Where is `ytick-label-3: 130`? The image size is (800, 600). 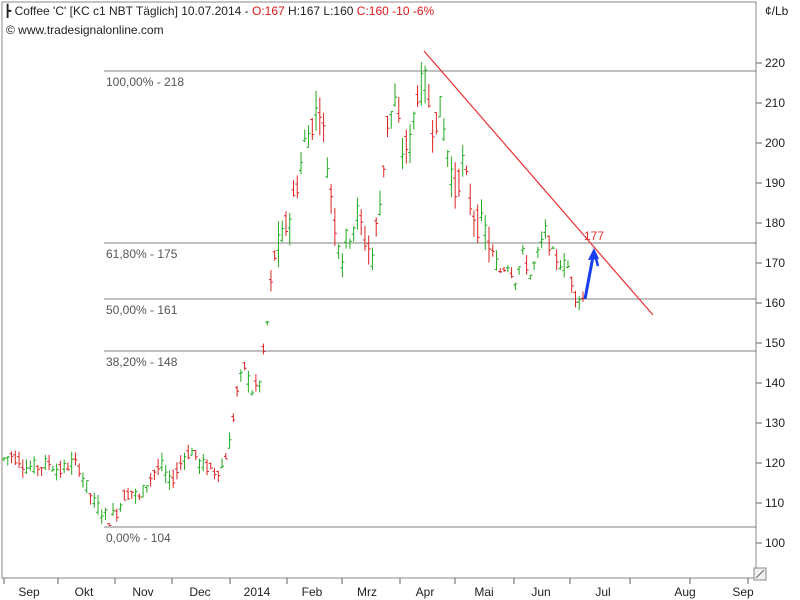 ytick-label-3: 130 is located at coordinates (775, 423).